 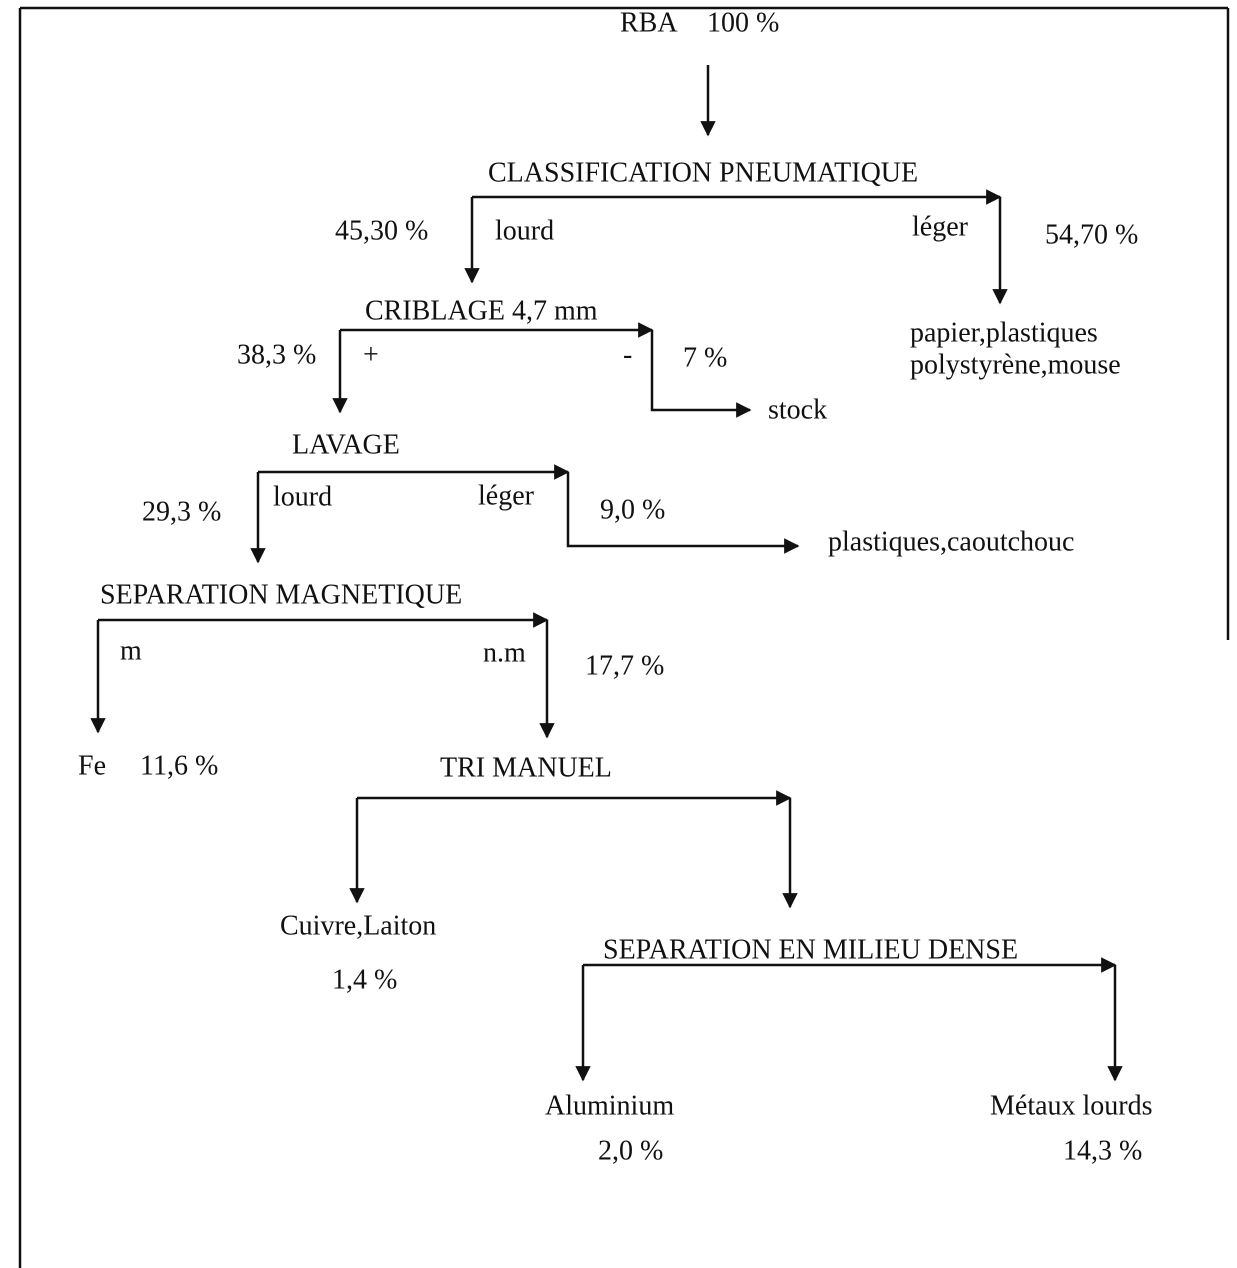 I want to click on percent: 17,7 %, so click(x=624, y=665).